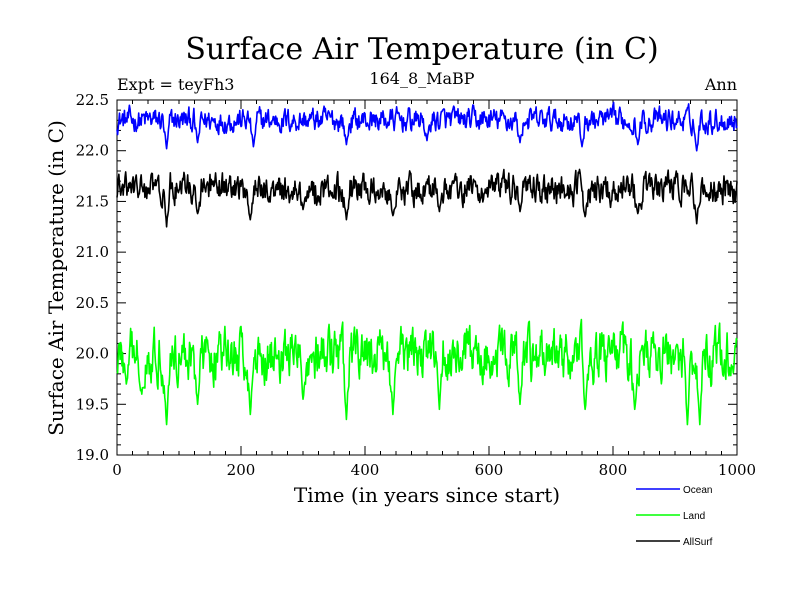  I want to click on y-tick-label: 19.5, so click(92, 404).